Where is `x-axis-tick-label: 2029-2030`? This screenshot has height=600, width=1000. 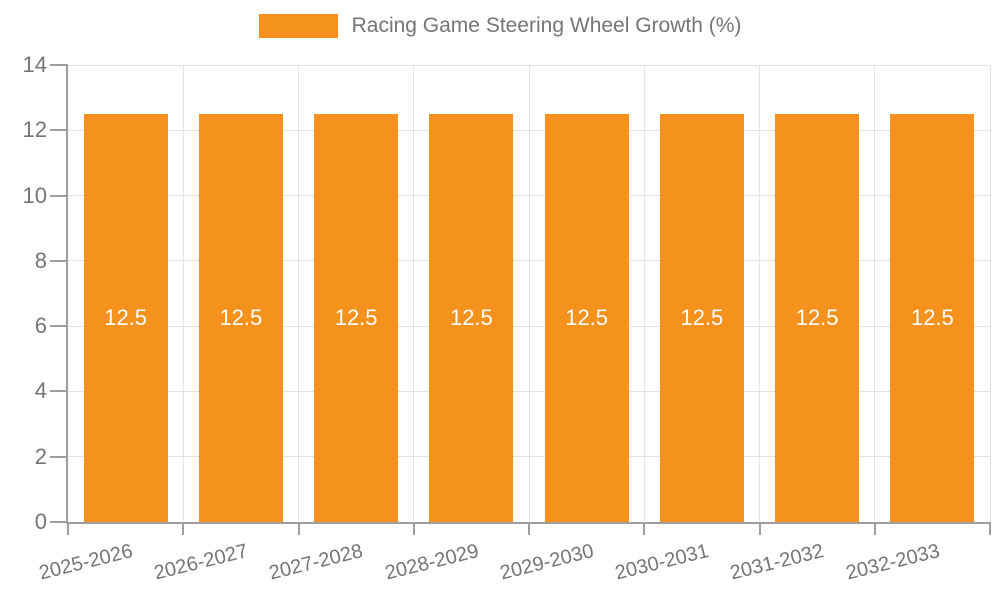 x-axis-tick-label: 2029-2030 is located at coordinates (546, 562).